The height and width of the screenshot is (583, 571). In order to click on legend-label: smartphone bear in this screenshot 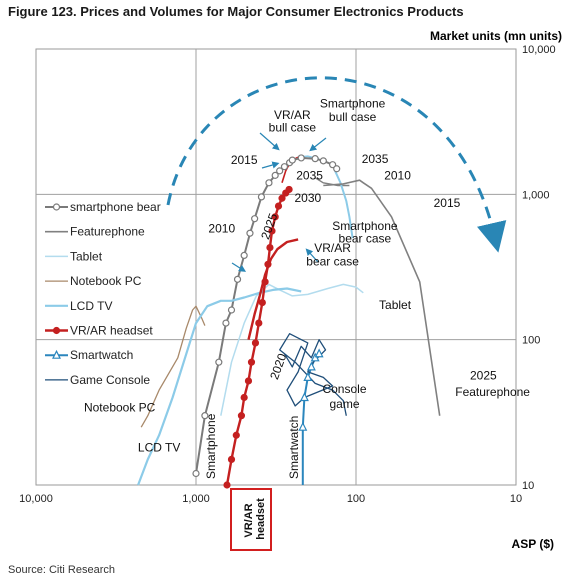, I will do `click(115, 207)`.